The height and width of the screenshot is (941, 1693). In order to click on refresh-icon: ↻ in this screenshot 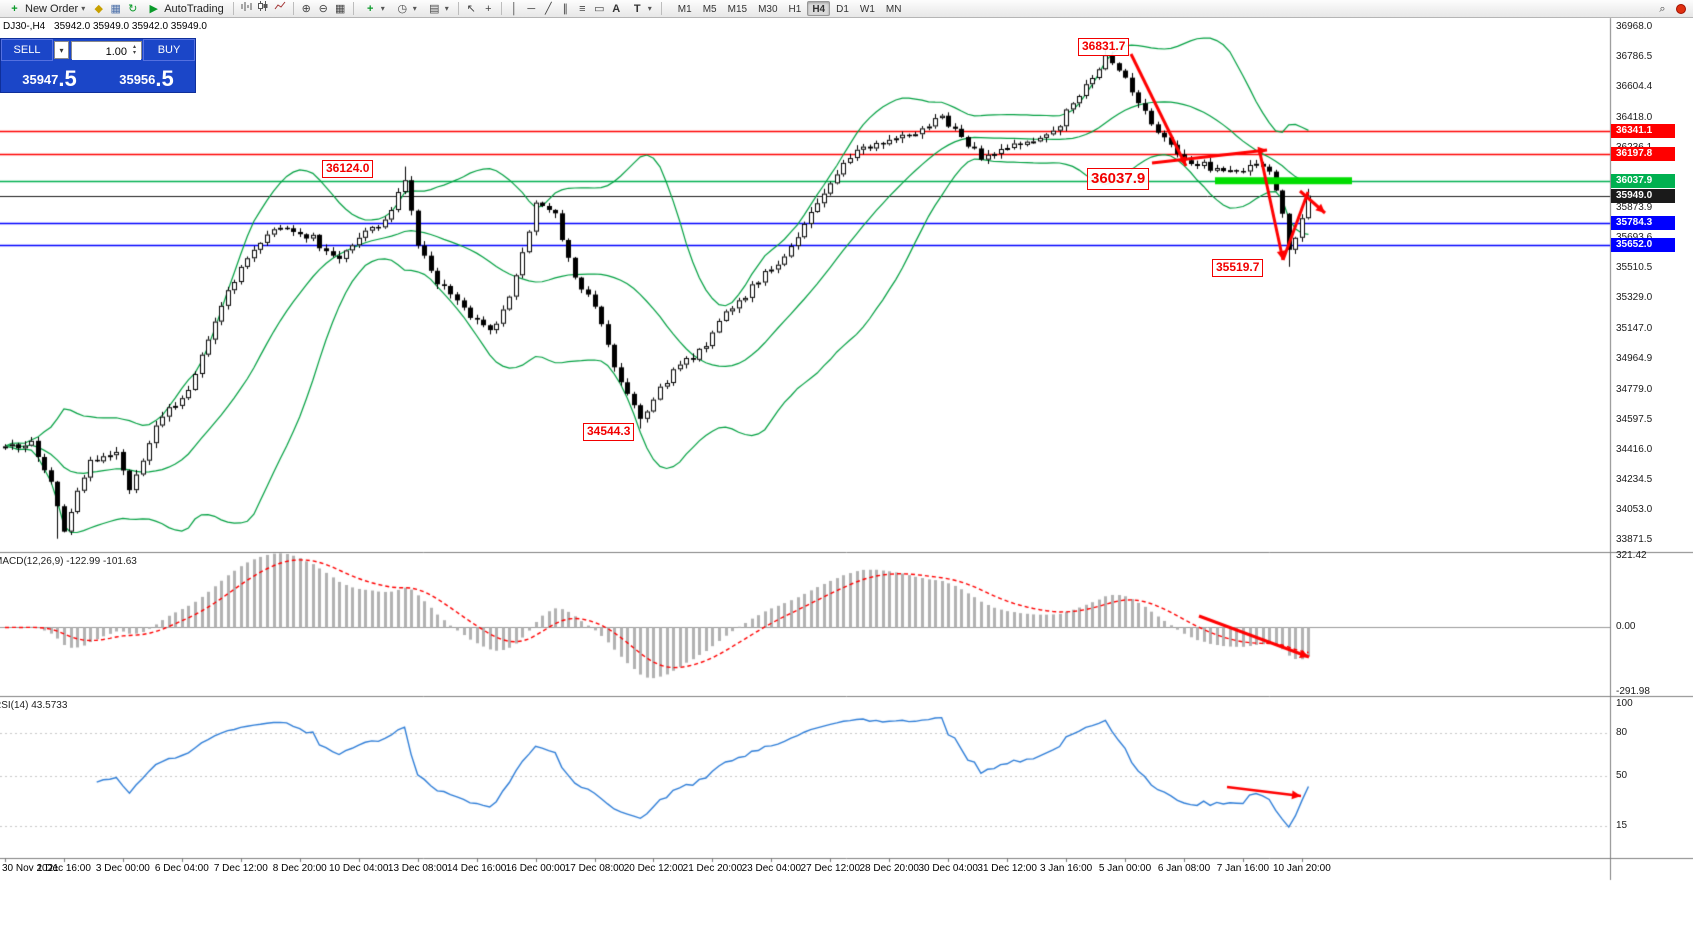, I will do `click(133, 8)`.